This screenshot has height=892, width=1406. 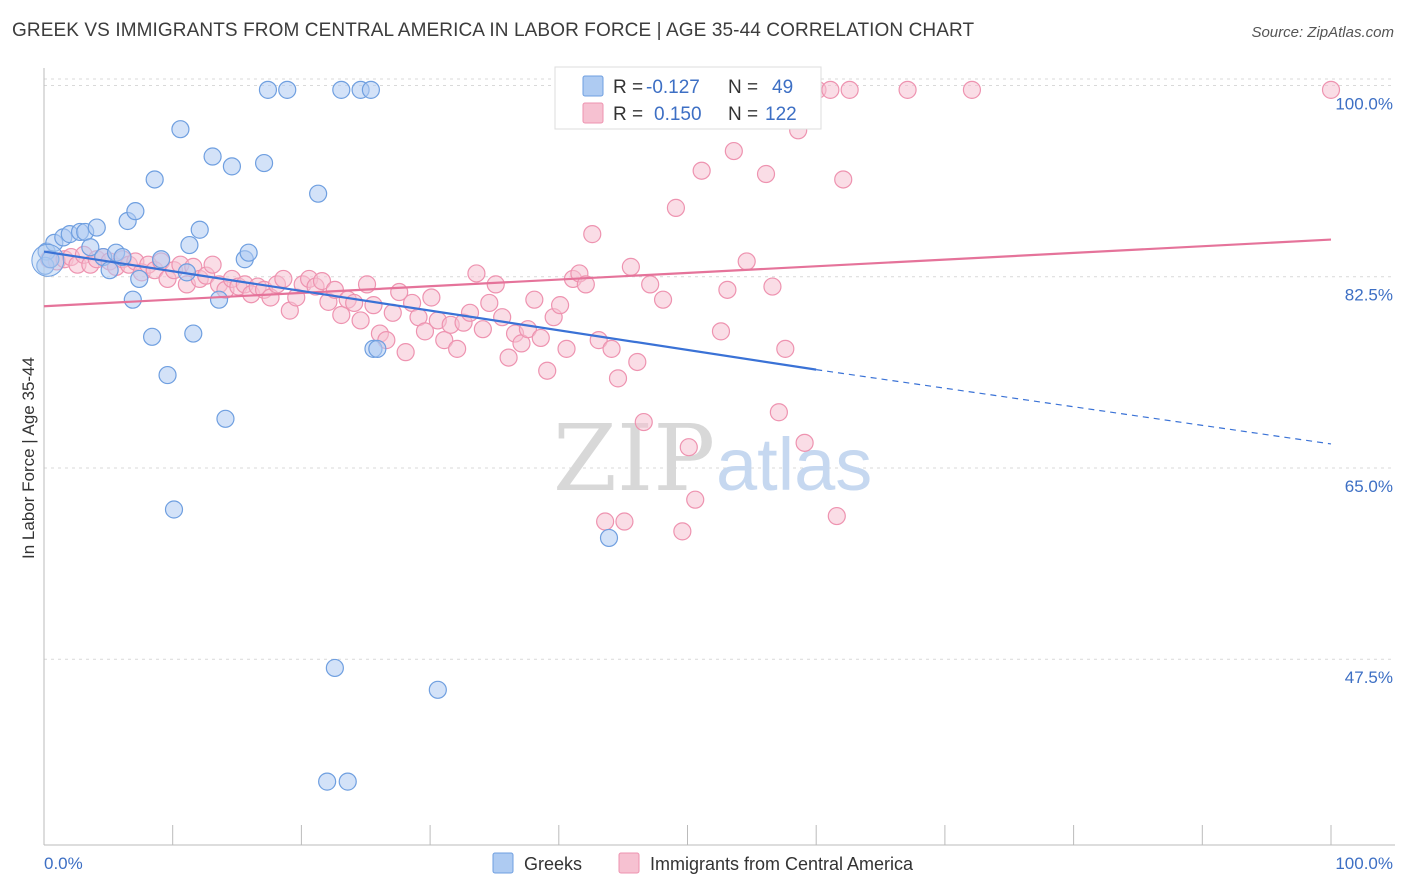 What do you see at coordinates (743, 87) in the screenshot?
I see `legend-n-label-greeks: N =` at bounding box center [743, 87].